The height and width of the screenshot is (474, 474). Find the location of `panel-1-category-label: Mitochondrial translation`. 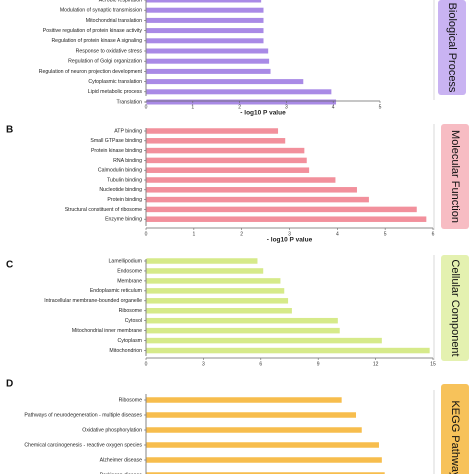

panel-1-category-label: Mitochondrial translation is located at coordinates (114, 21).